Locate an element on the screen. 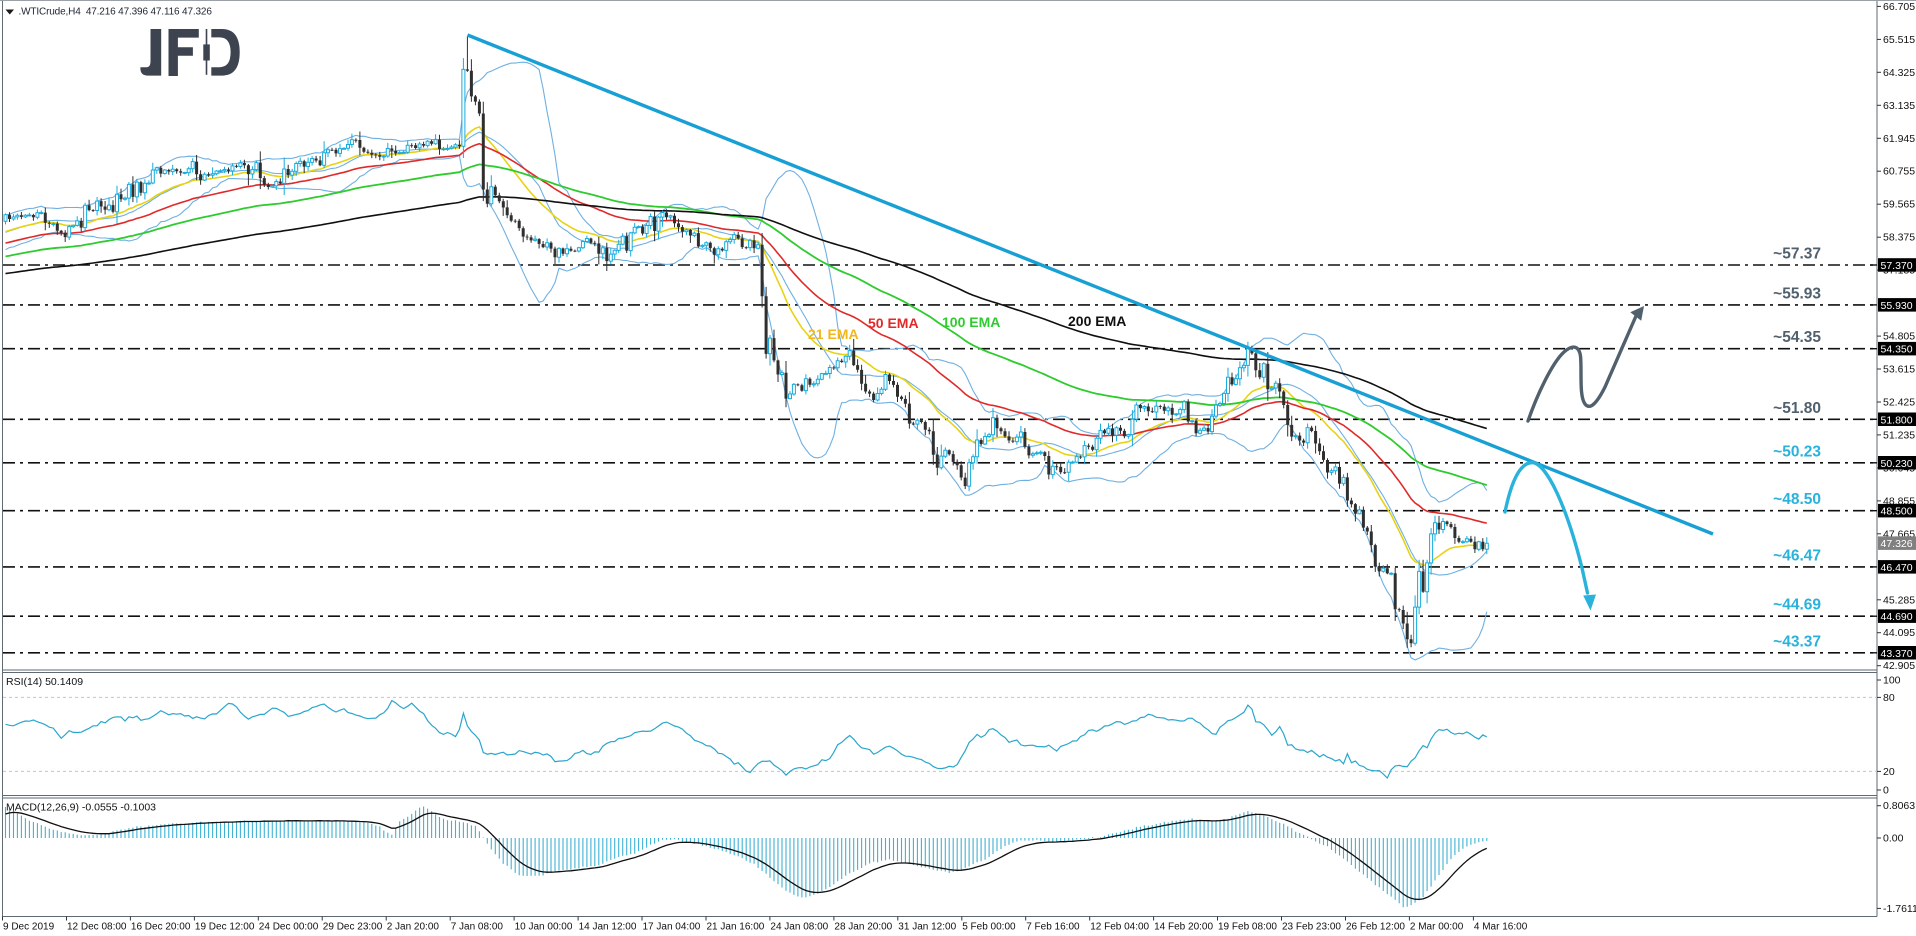 The width and height of the screenshot is (1916, 936). svg-text: 0.00 is located at coordinates (1893, 839).